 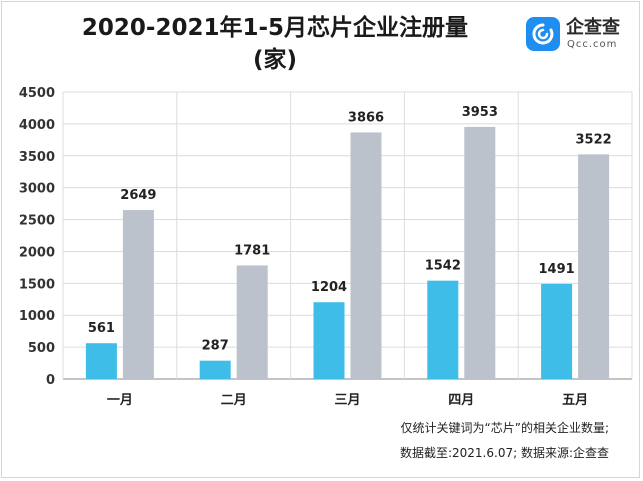 What do you see at coordinates (120, 400) in the screenshot?
I see `x-tick-label: 一月` at bounding box center [120, 400].